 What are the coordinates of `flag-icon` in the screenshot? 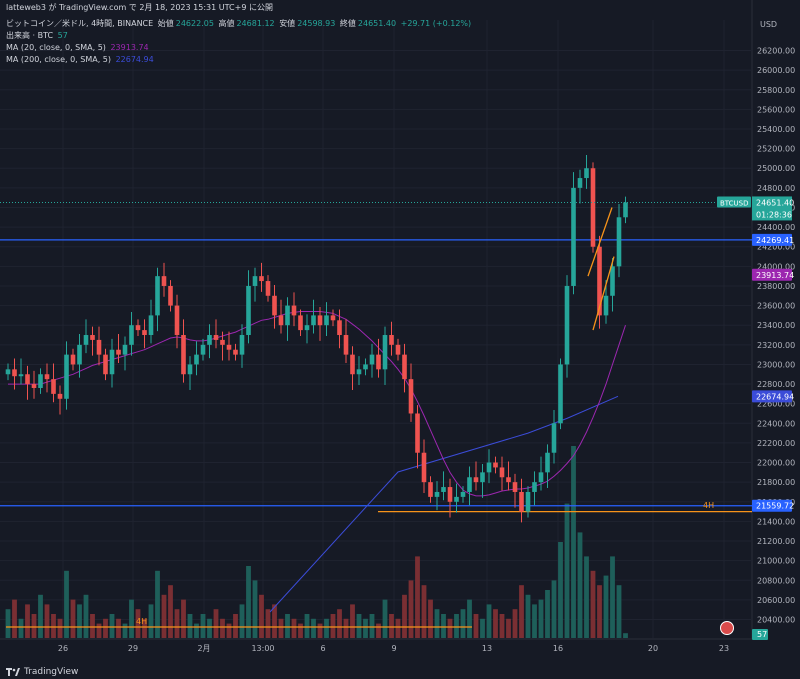 It's located at (727, 628).